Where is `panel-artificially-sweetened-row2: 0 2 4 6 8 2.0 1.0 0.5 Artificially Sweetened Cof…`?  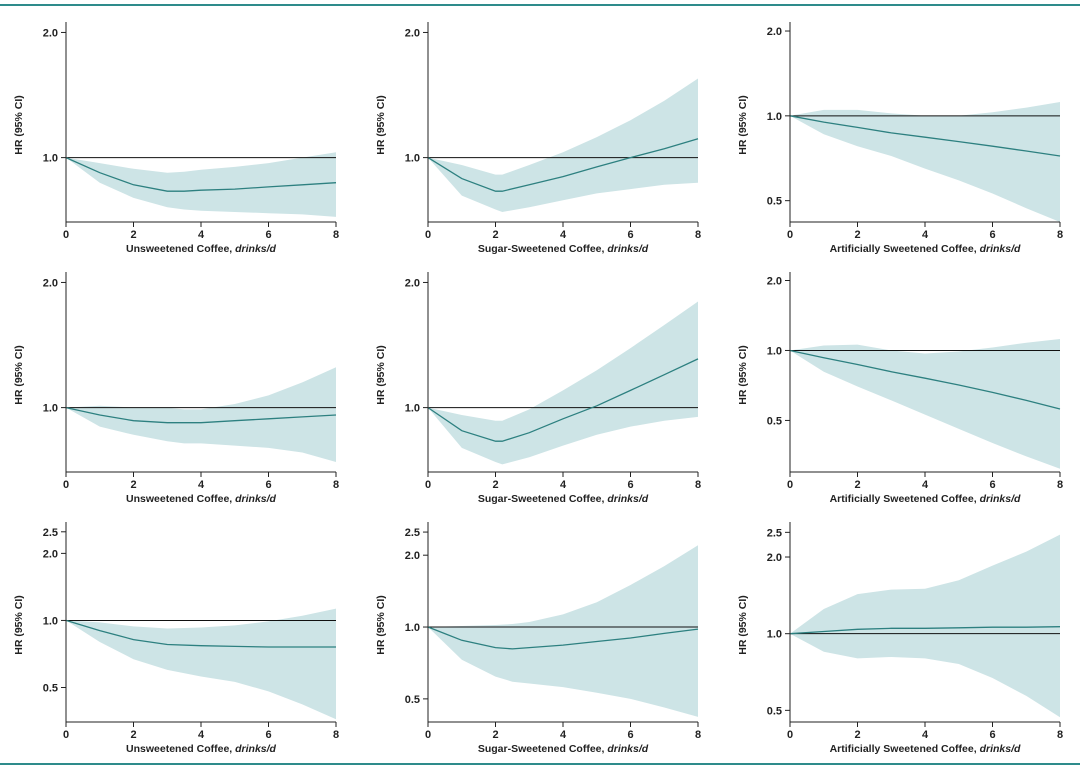
panel-artificially-sweetened-row2: 0 2 4 6 8 2.0 1.0 0.5 Artificially Sweetened Cof… is located at coordinates (902, 389).